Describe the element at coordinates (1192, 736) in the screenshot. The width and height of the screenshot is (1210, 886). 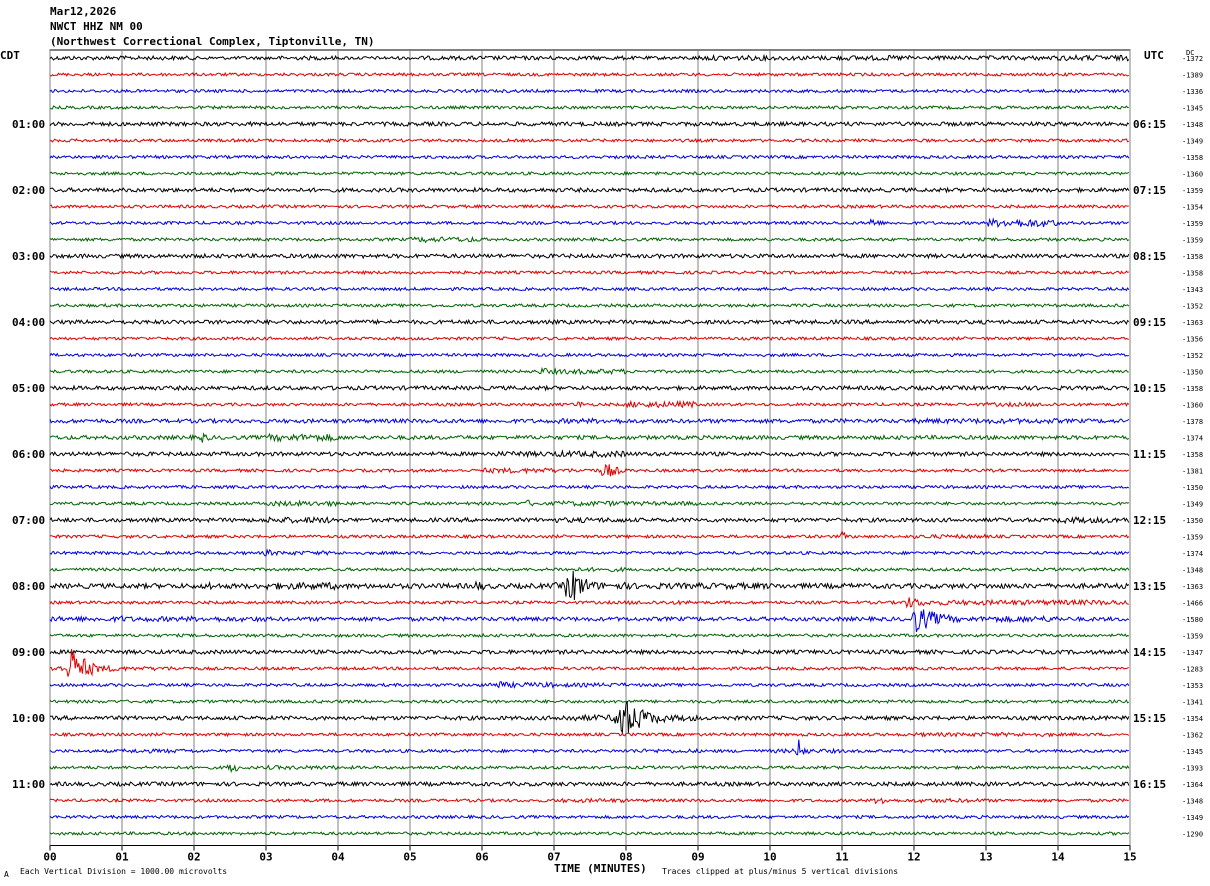
I see `dc-offset-label: -1362` at that location.